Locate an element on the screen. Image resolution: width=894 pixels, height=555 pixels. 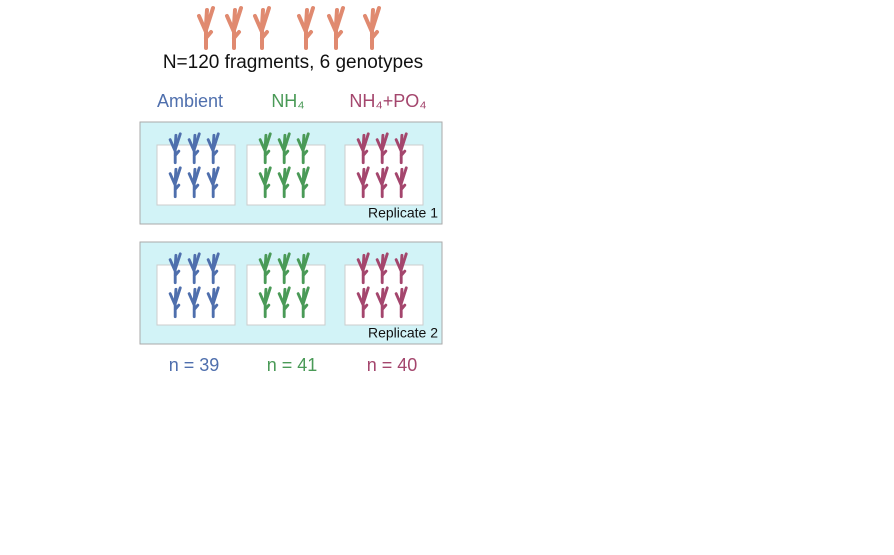
sample-count: n = 40 is located at coordinates (392, 365).